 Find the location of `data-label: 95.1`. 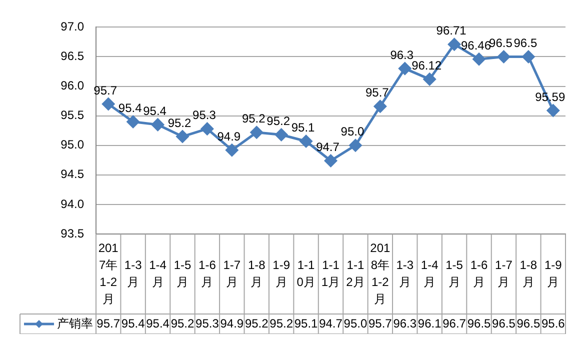

data-label: 95.1 is located at coordinates (303, 127).